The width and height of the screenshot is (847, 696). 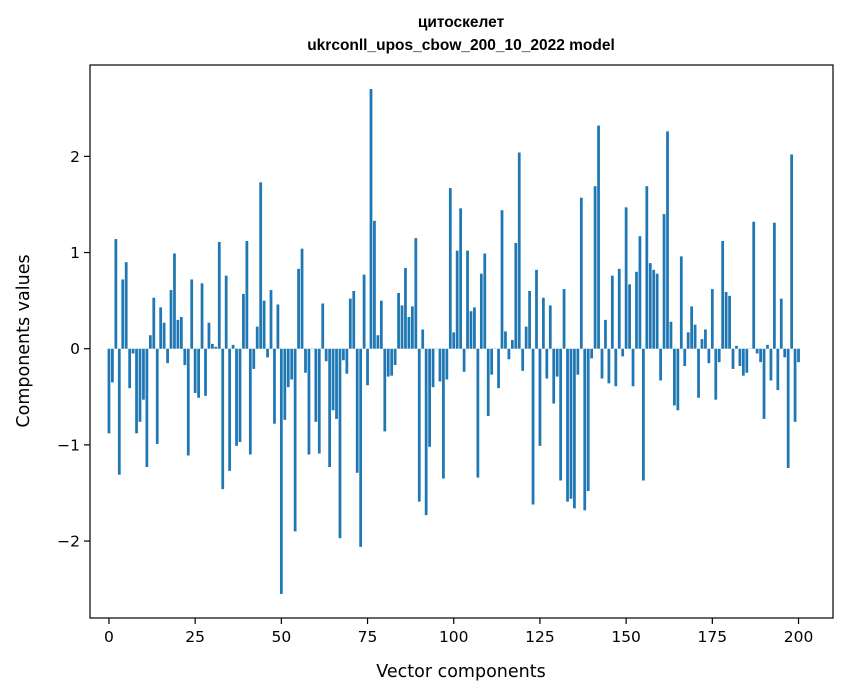 What do you see at coordinates (454, 637) in the screenshot?
I see `x-tick-label: 100` at bounding box center [454, 637].